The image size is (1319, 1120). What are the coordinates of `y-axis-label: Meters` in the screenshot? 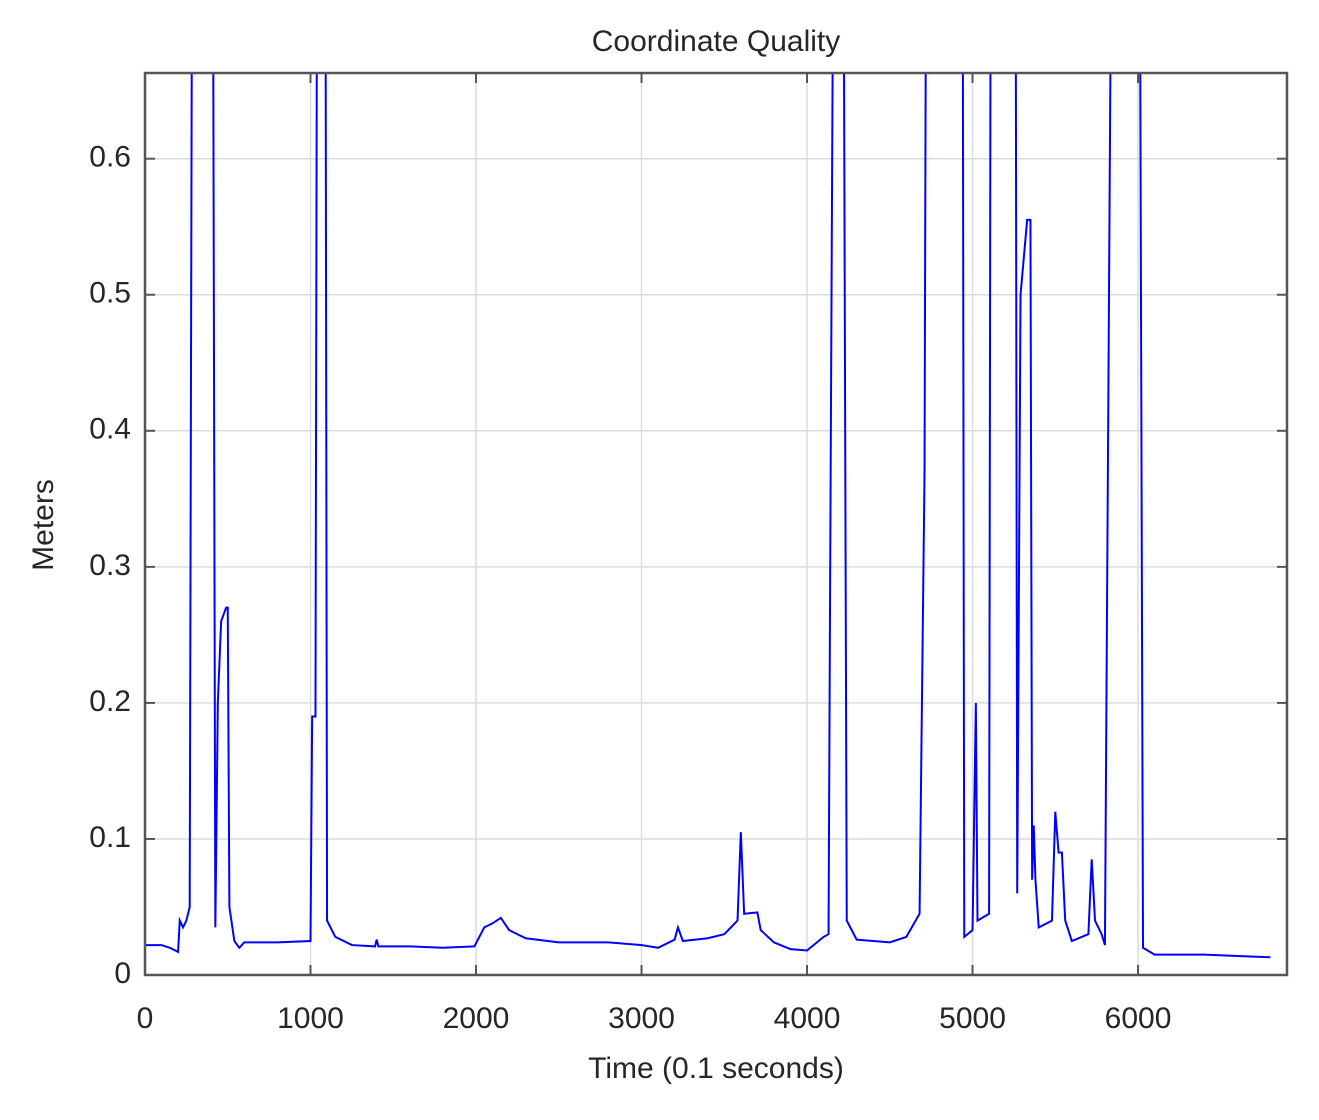 It's located at (43, 525).